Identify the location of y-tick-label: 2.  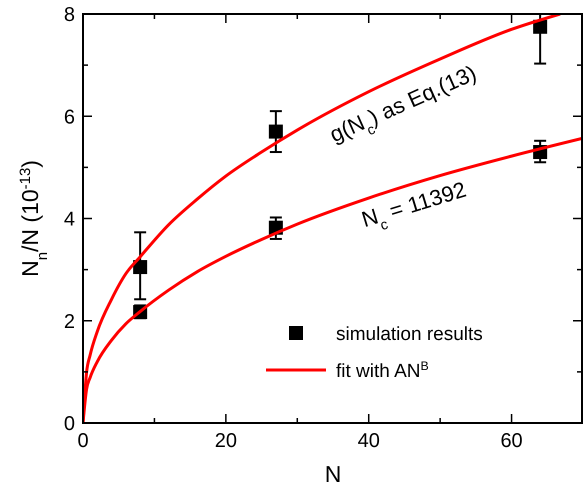
(69, 321).